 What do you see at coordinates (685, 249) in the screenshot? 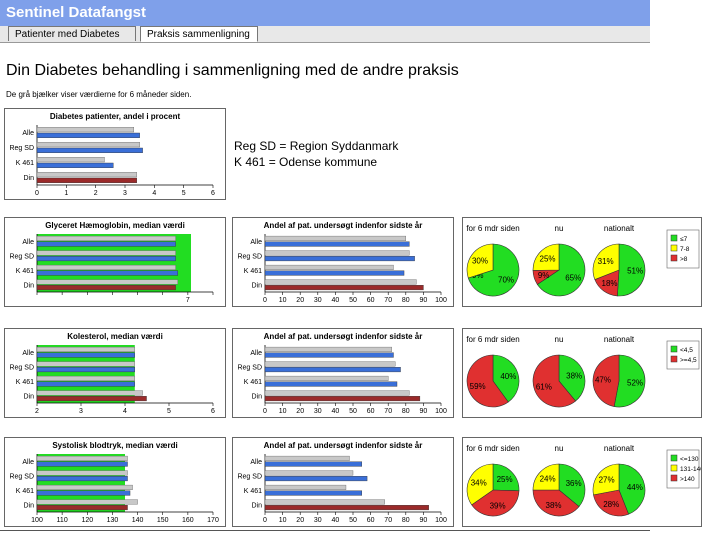
I see `legend-label: 7-8` at bounding box center [685, 249].